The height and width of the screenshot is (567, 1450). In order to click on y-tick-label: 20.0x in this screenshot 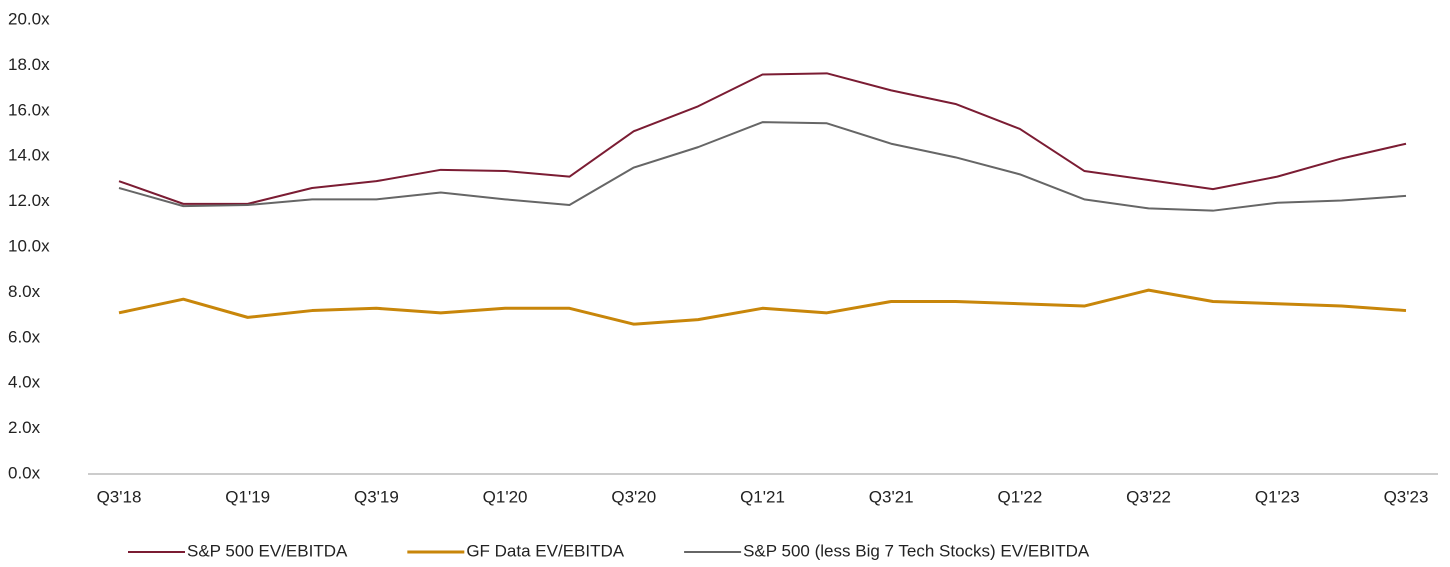, I will do `click(29, 18)`.